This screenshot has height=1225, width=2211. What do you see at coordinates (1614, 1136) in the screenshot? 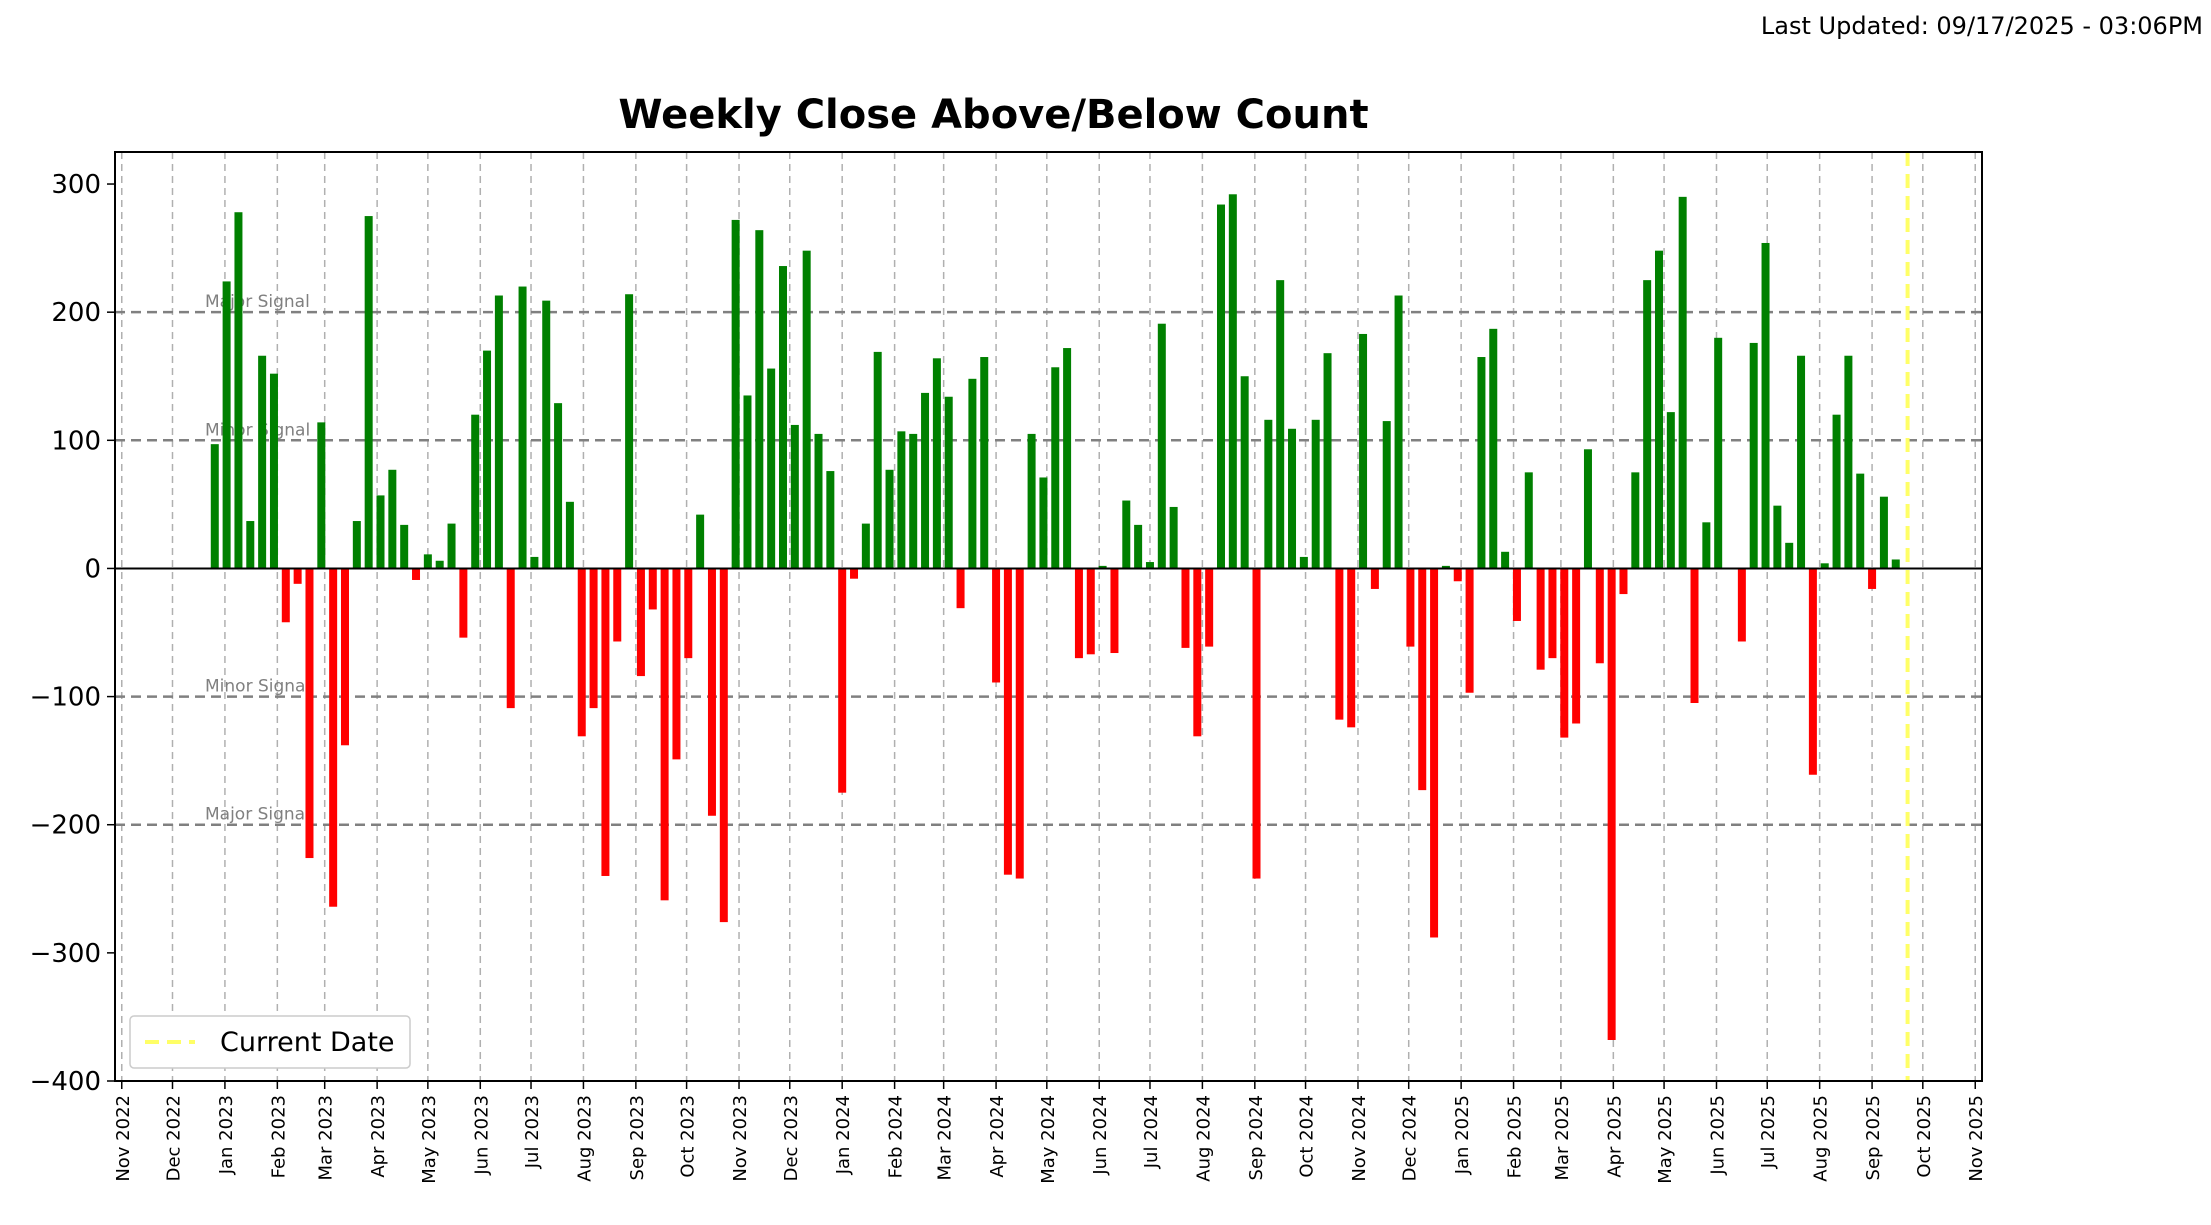
I see `x-tick-label: Apr 2025` at bounding box center [1614, 1136].